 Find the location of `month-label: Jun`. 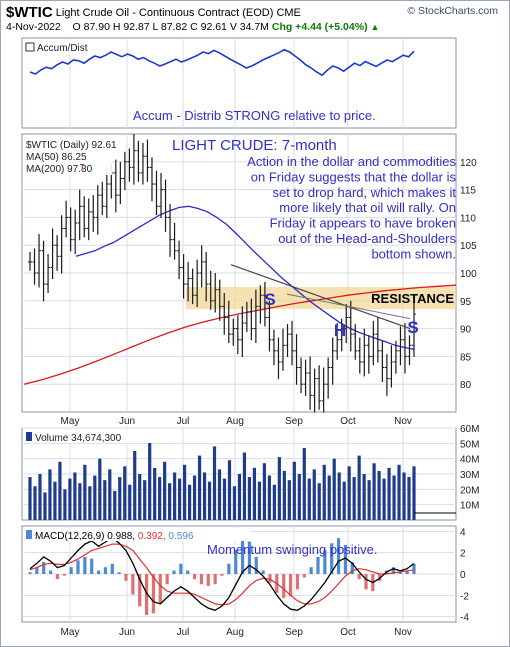

month-label: Jun is located at coordinates (127, 632).